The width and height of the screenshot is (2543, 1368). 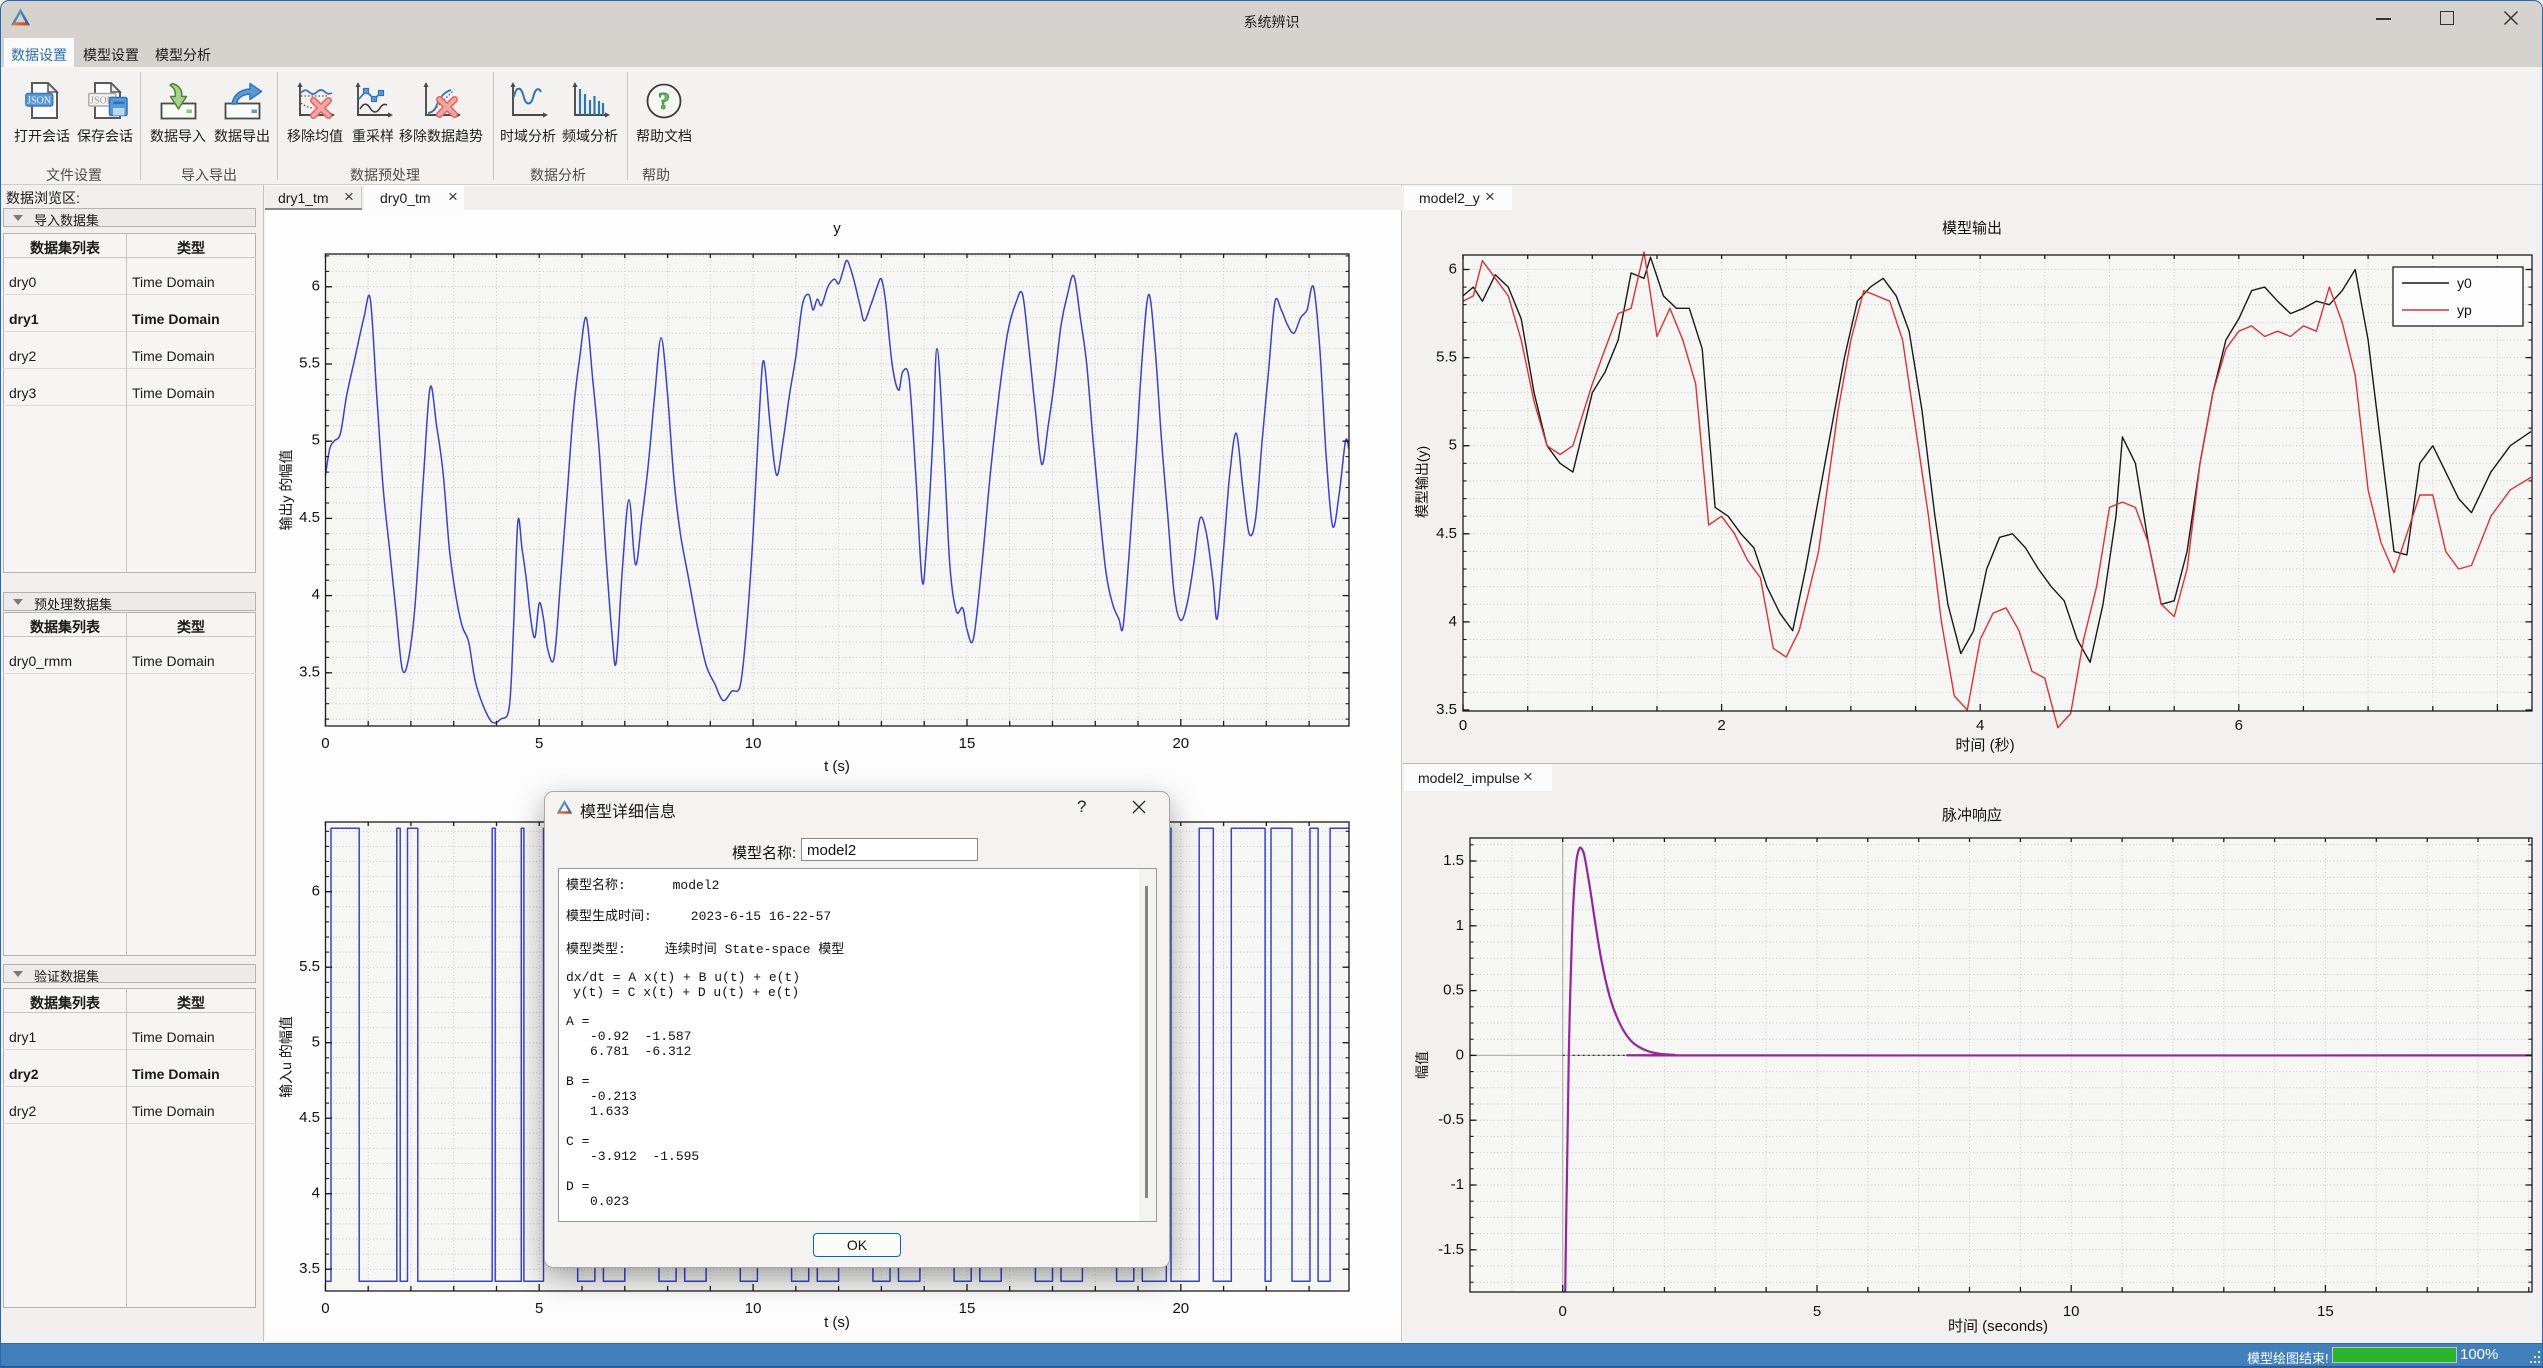 What do you see at coordinates (1721, 725) in the screenshot?
I see `svg-text: 2` at bounding box center [1721, 725].